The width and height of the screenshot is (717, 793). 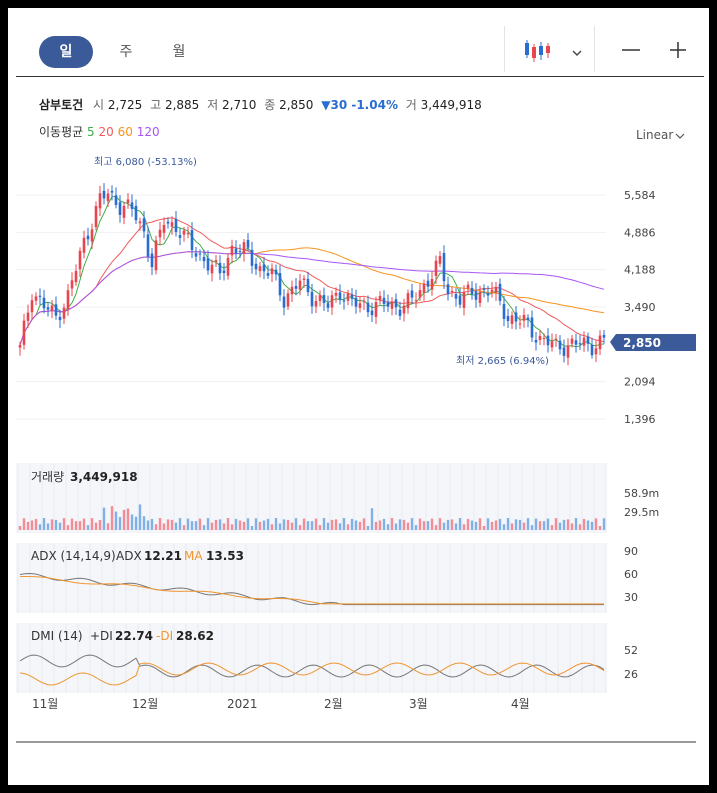 What do you see at coordinates (631, 50) in the screenshot?
I see `minus-icon` at bounding box center [631, 50].